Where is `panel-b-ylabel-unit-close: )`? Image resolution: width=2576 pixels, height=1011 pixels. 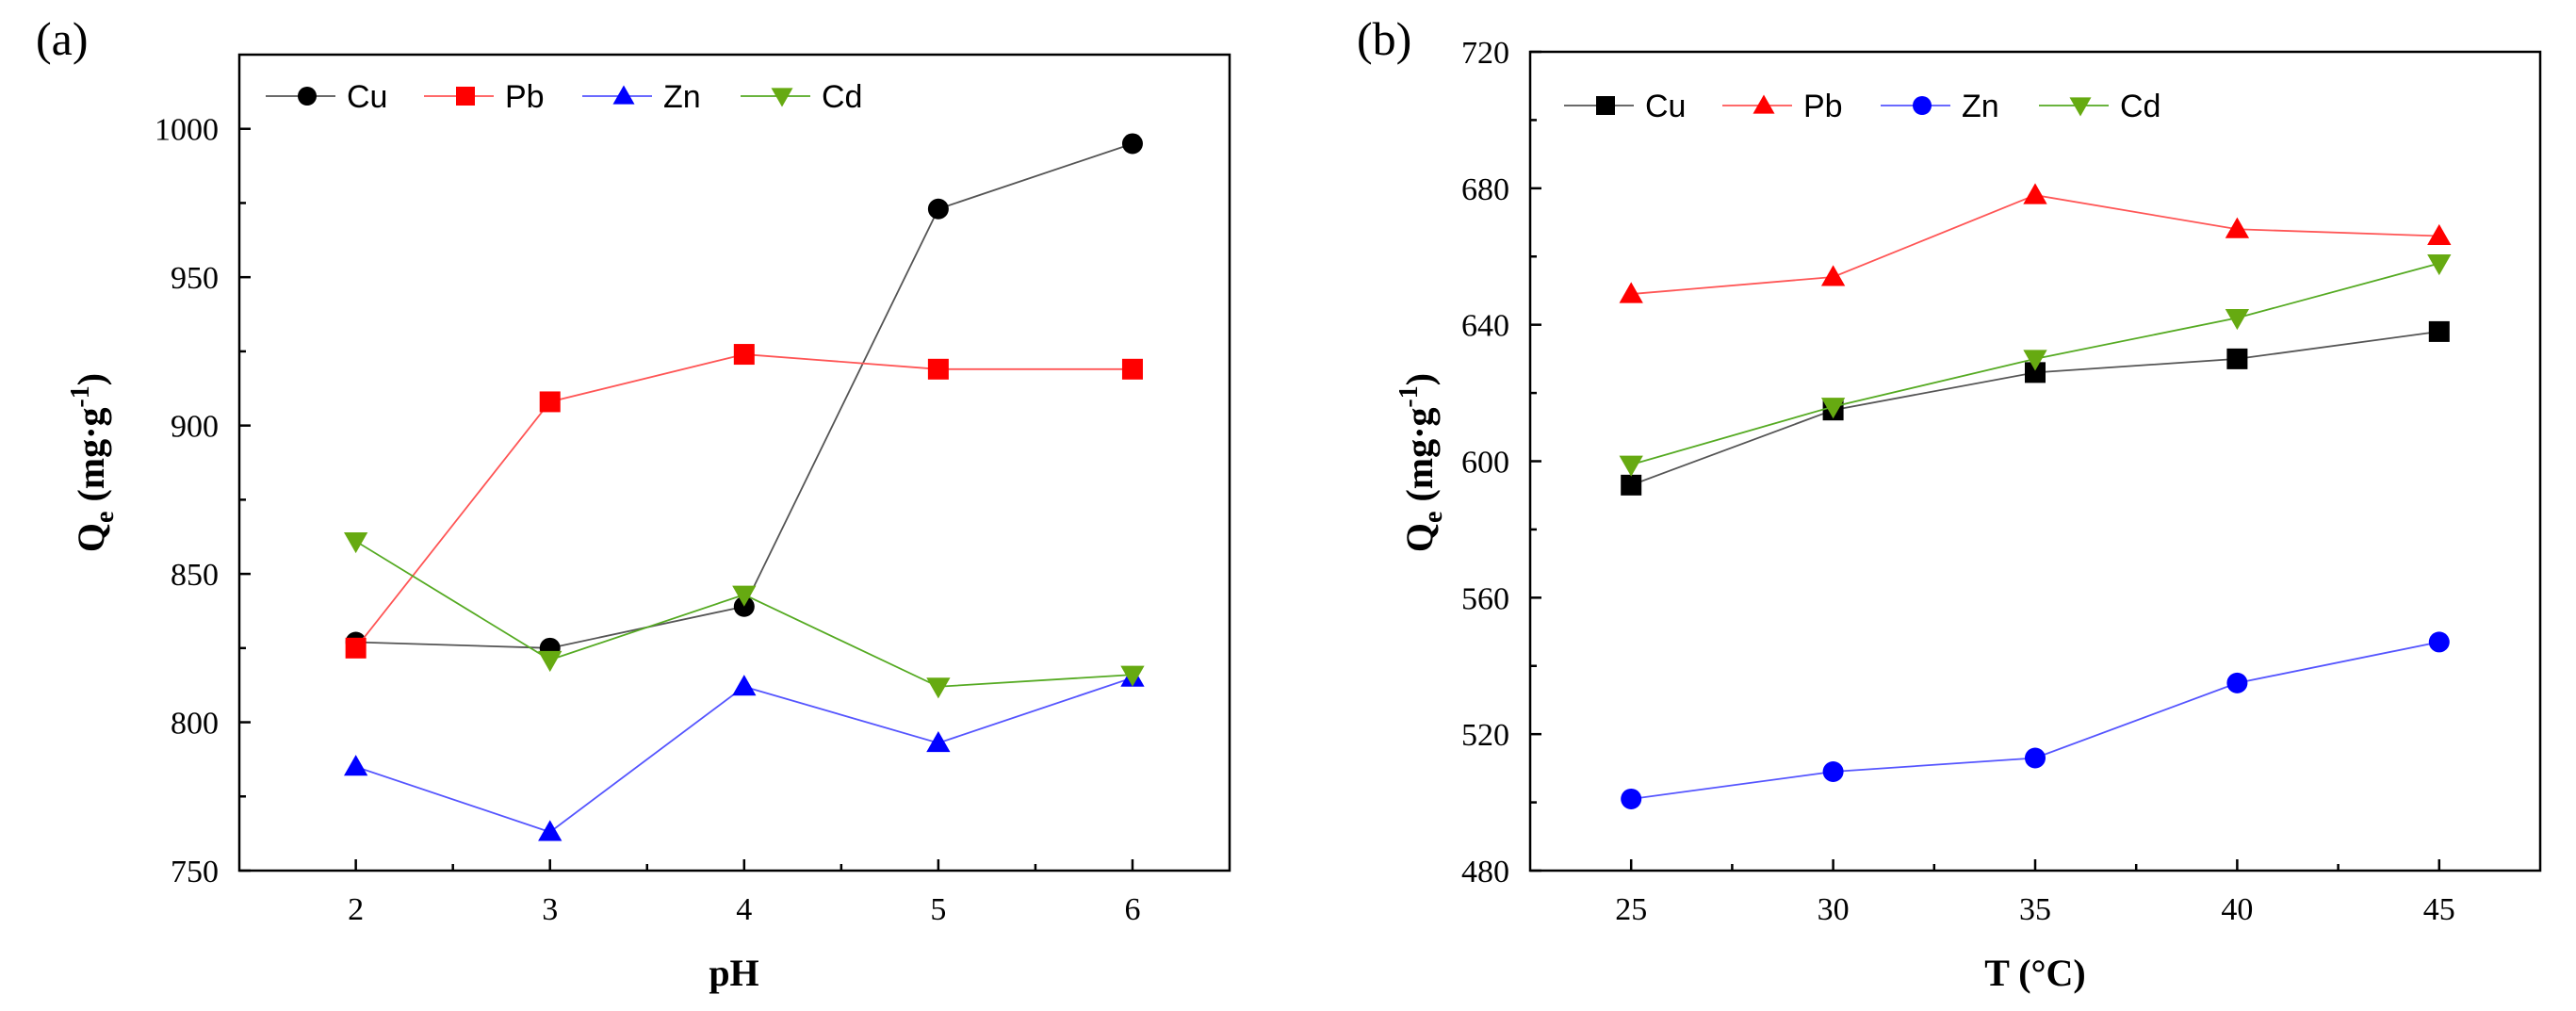 panel-b-ylabel-unit-close: ) is located at coordinates (1419, 379).